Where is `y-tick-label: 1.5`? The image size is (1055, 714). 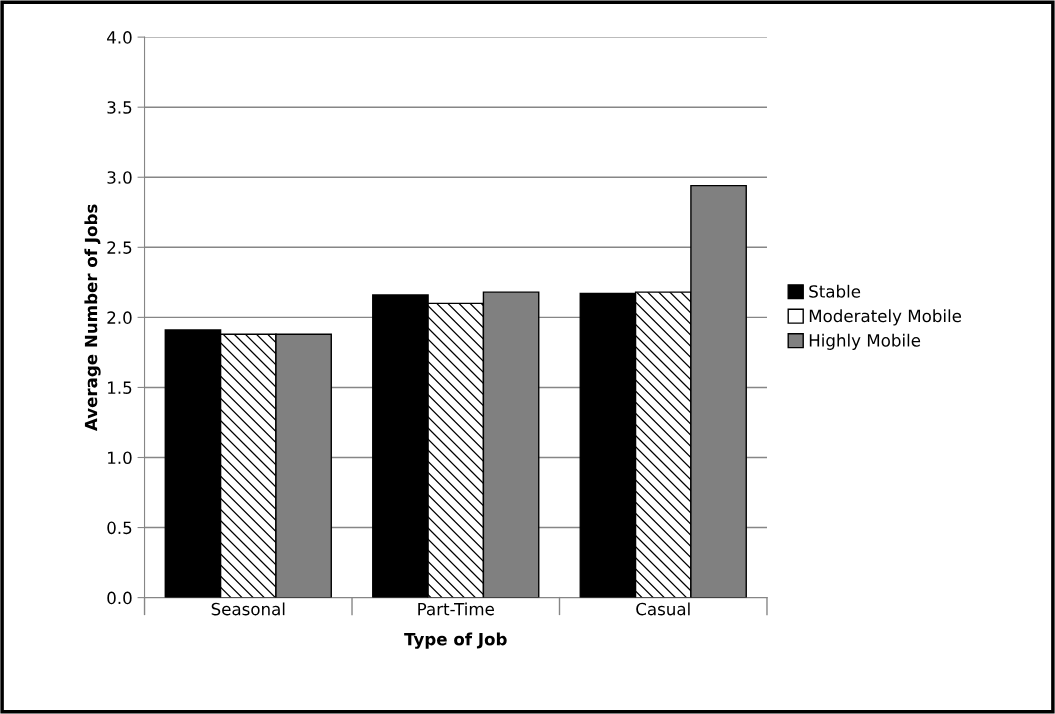 y-tick-label: 1.5 is located at coordinates (120, 387).